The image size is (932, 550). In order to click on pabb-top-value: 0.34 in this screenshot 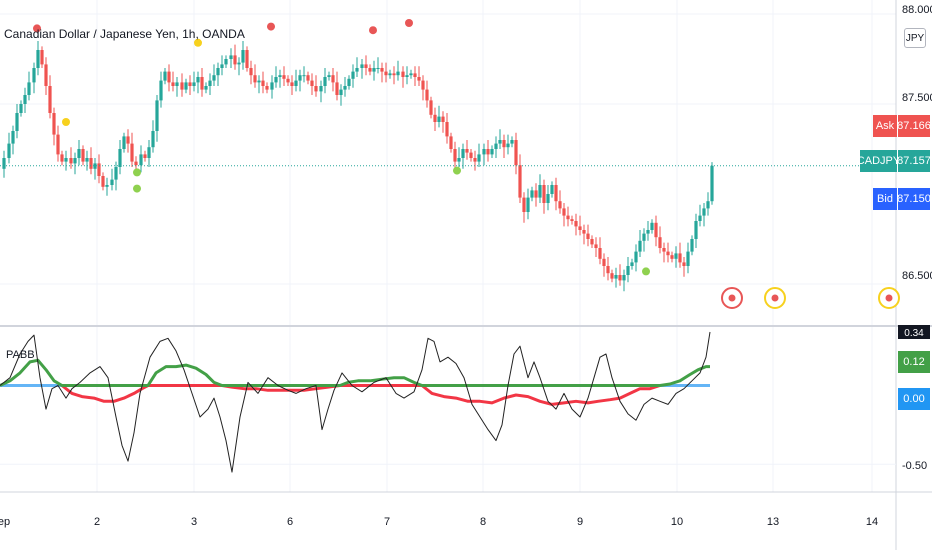, I will do `click(914, 332)`.